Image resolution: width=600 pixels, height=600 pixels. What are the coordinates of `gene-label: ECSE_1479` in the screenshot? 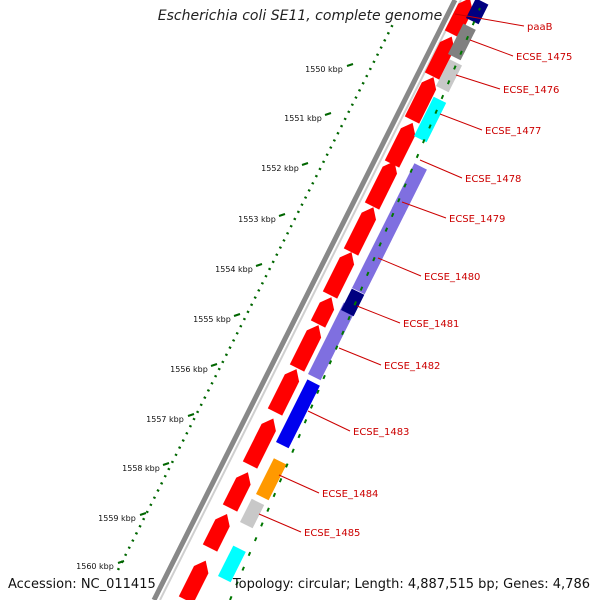 It's located at (477, 219).